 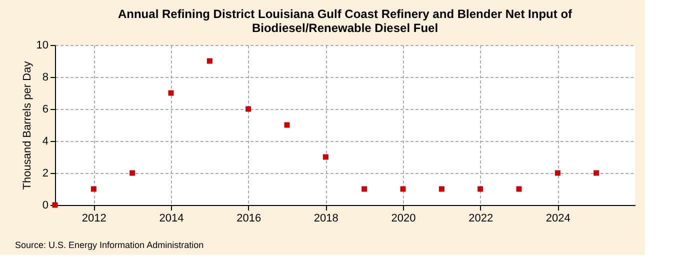 What do you see at coordinates (45, 206) in the screenshot?
I see `y-tick-label: 0` at bounding box center [45, 206].